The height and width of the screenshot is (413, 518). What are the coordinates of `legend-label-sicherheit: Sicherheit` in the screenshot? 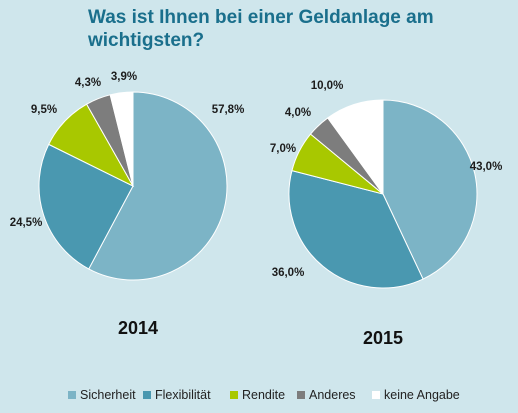 It's located at (108, 395).